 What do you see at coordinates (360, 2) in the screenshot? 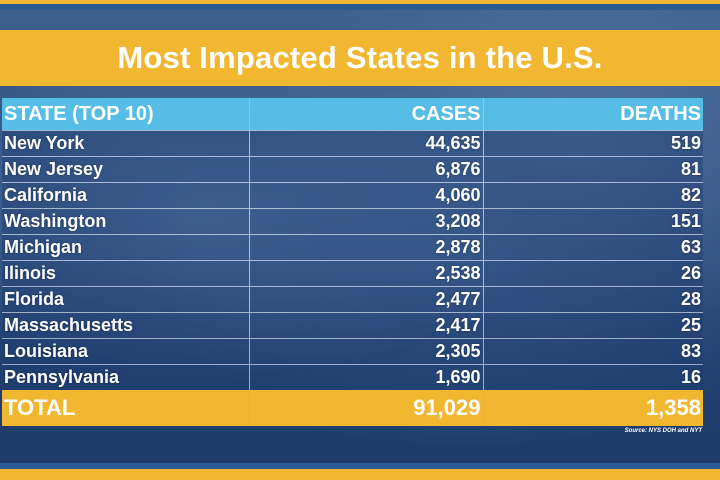
I see `top-gold-stripe` at bounding box center [360, 2].